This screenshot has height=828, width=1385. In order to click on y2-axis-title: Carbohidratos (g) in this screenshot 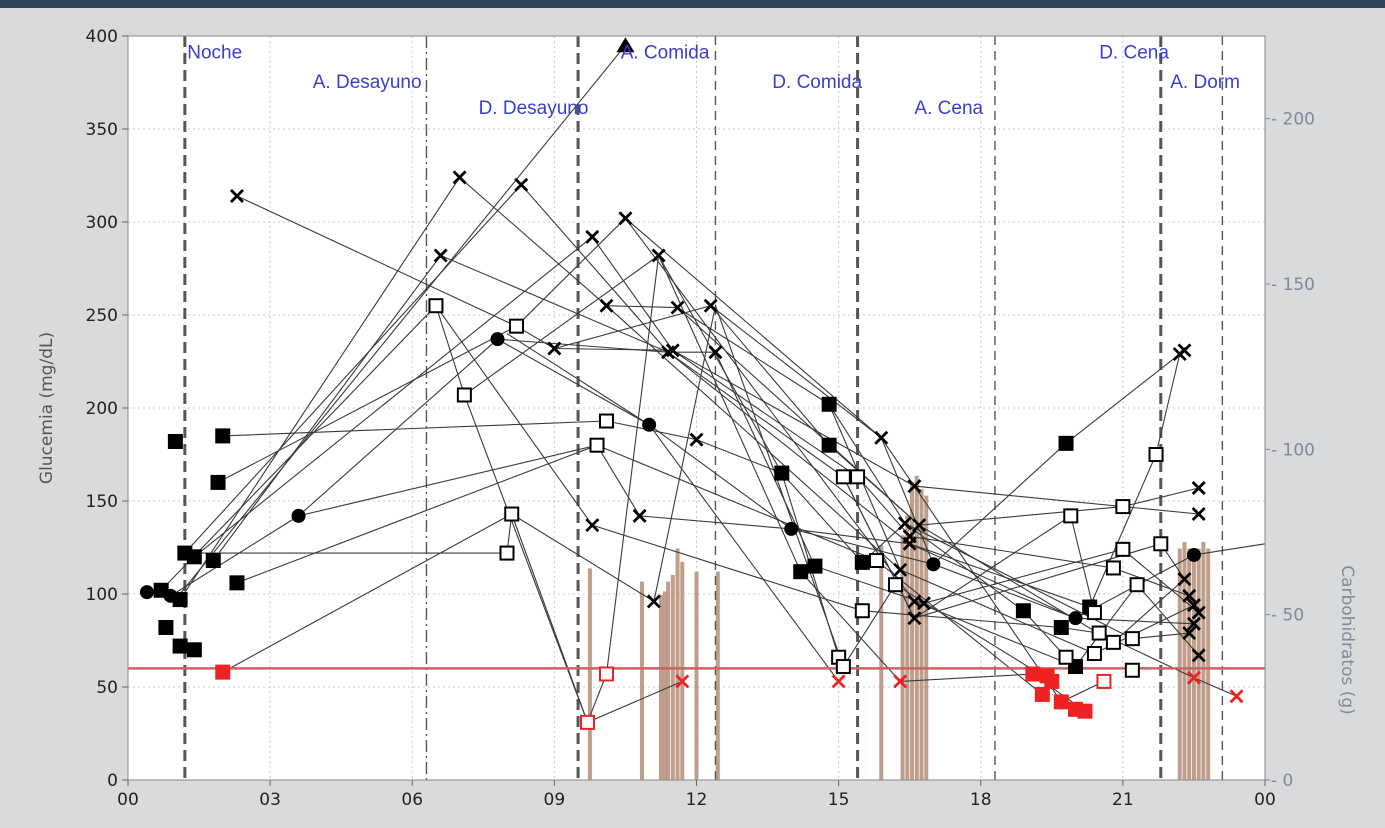, I will do `click(1347, 640)`.